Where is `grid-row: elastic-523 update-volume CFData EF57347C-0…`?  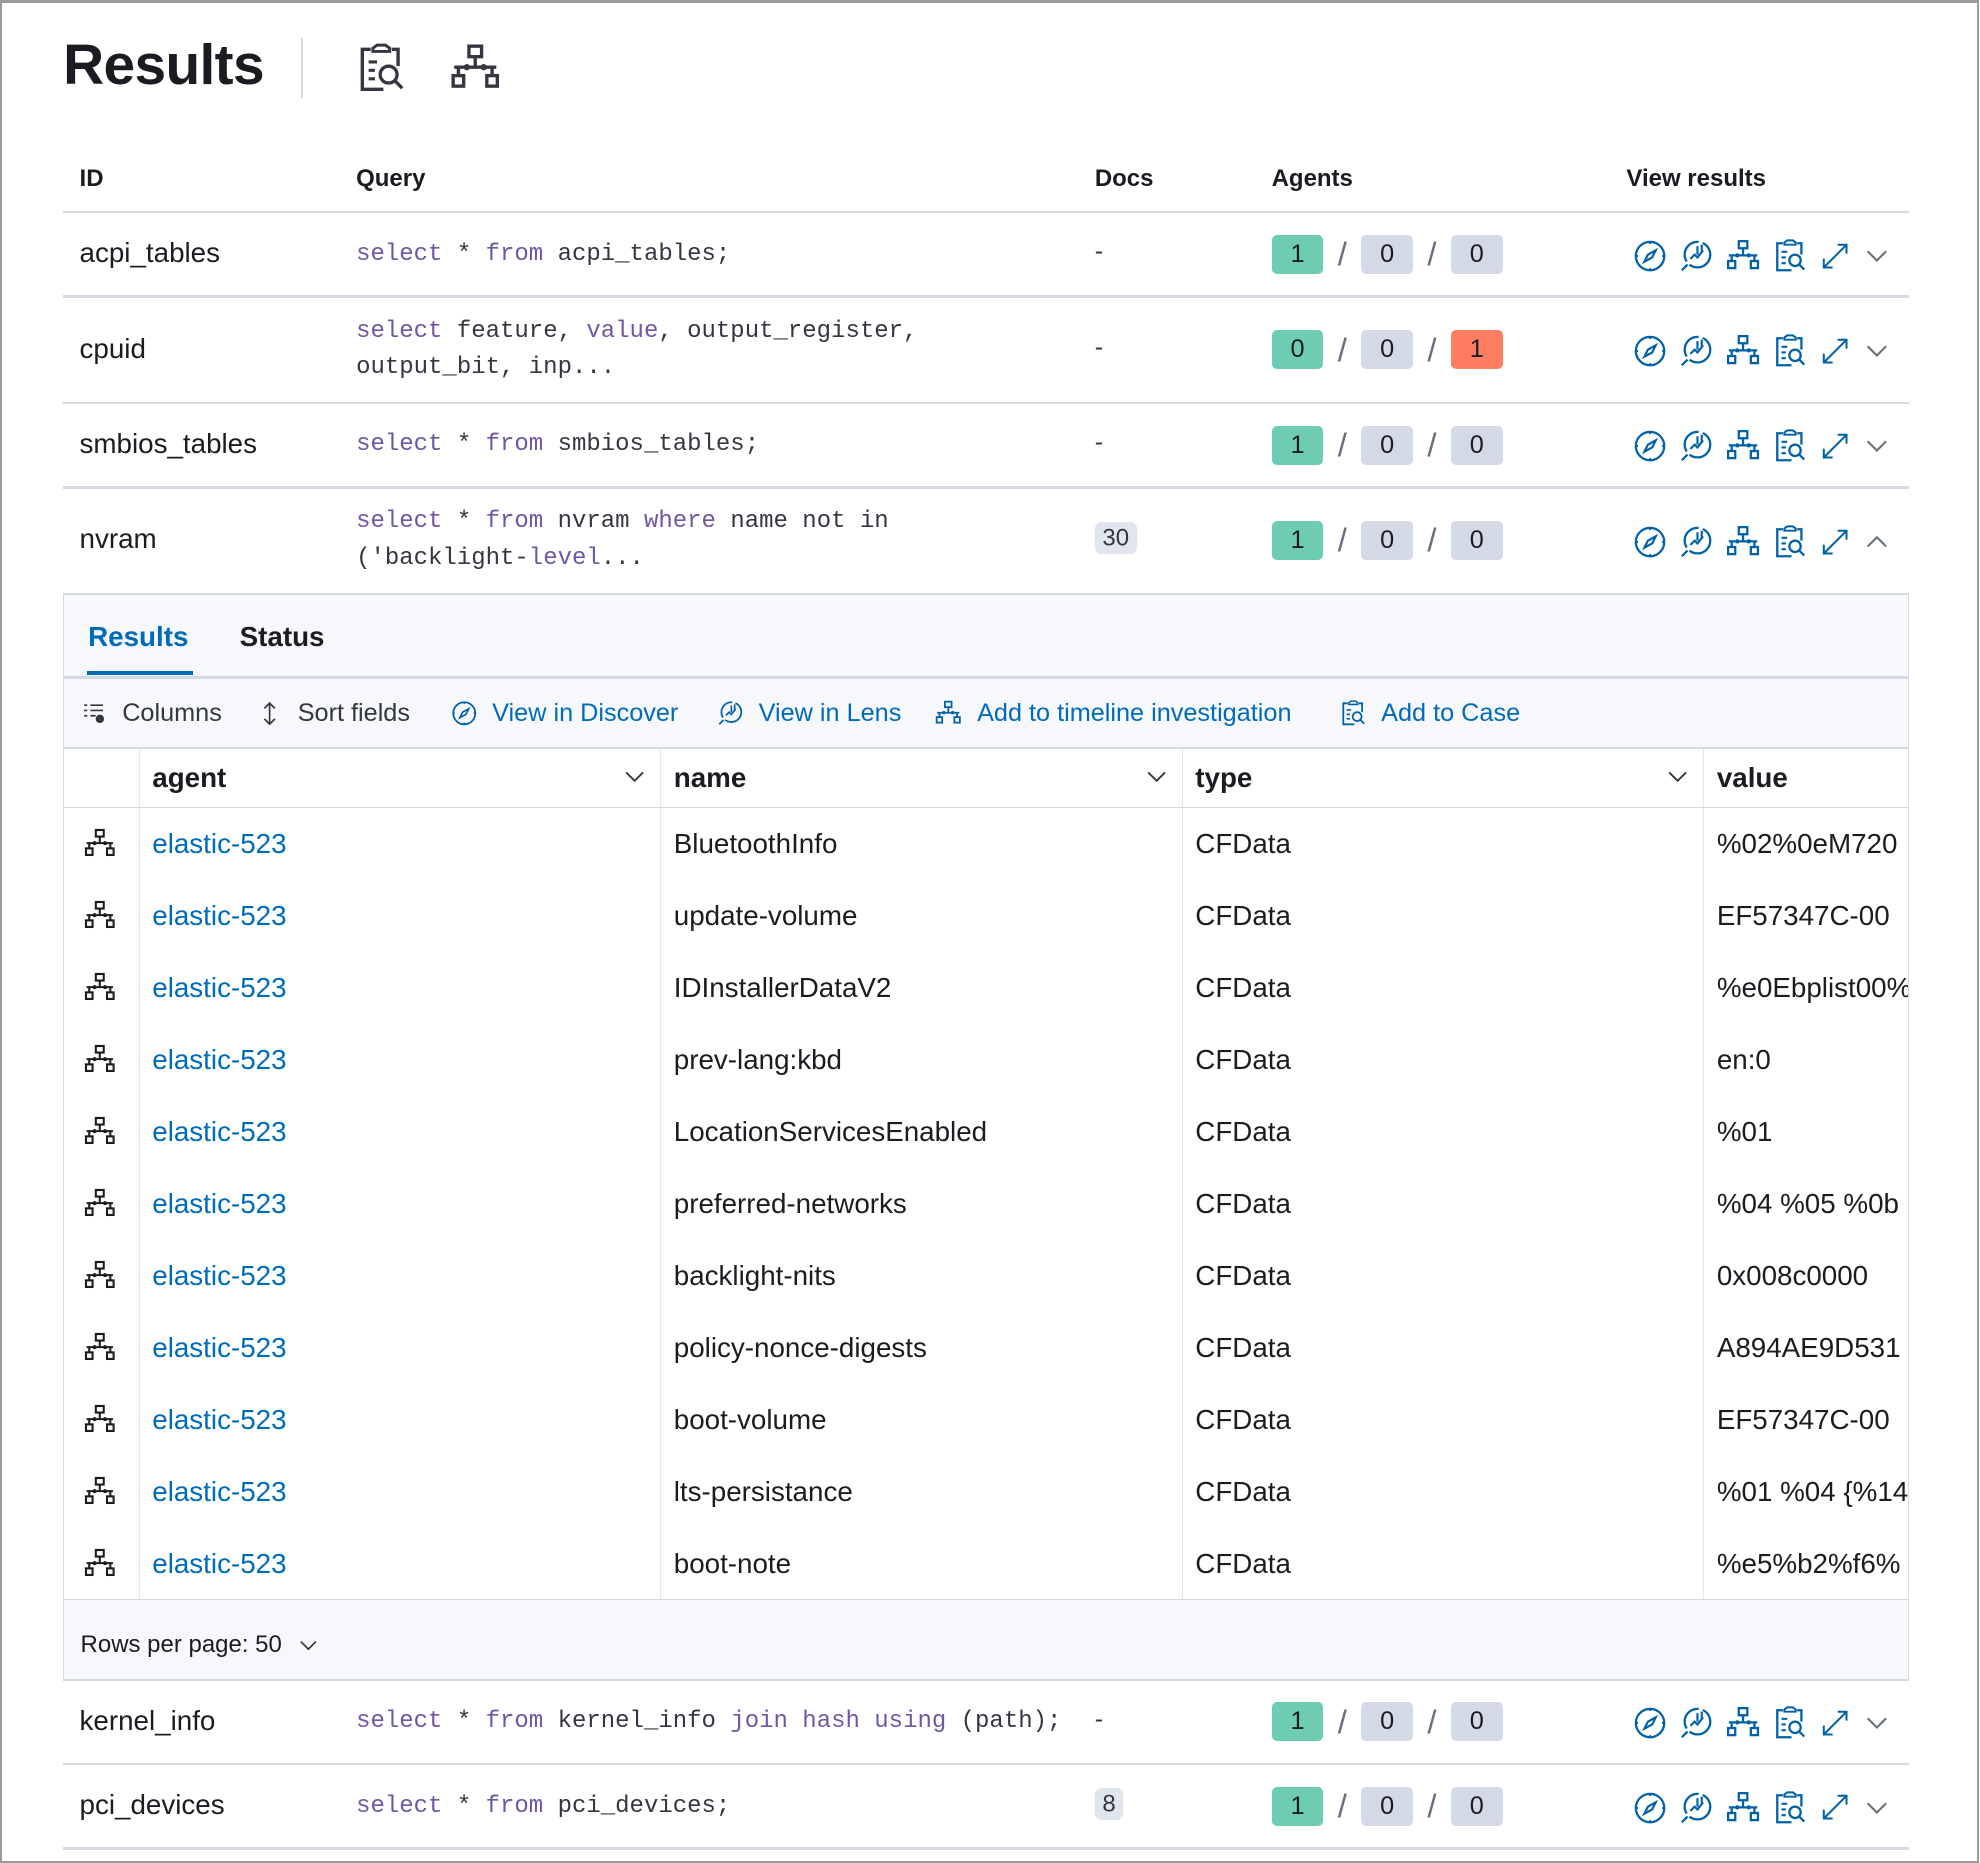
grid-row: elastic-523 update-volume CFData EF57347C-0… is located at coordinates (986, 916).